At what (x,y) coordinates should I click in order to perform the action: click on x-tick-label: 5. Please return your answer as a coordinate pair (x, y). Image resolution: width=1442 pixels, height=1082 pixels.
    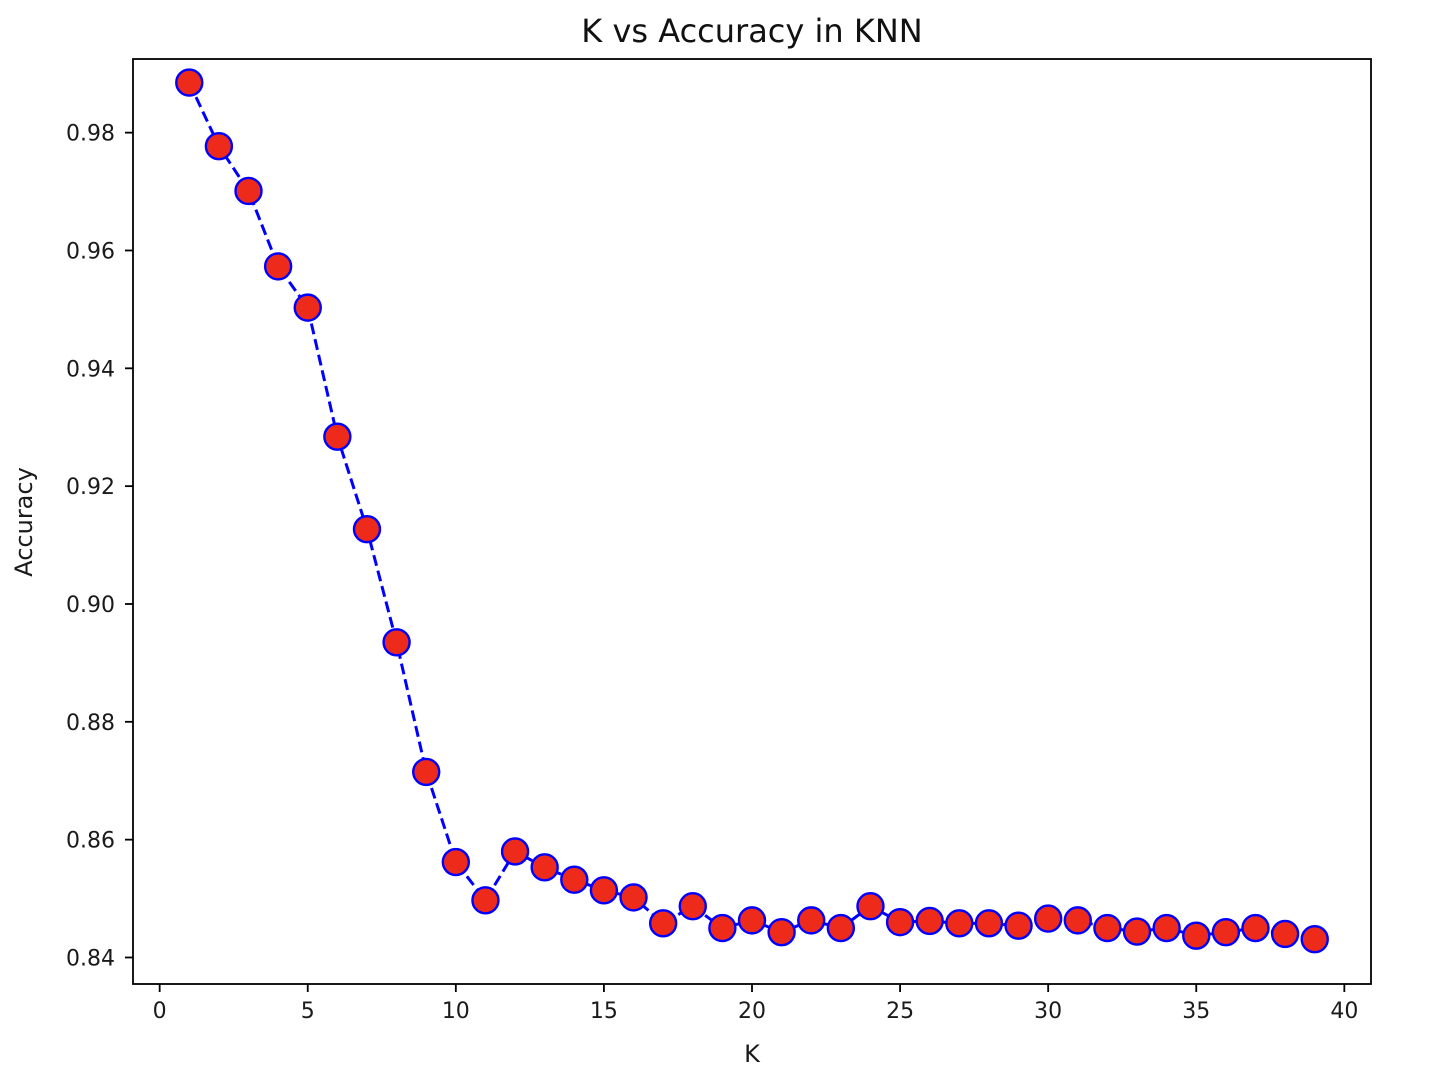
    Looking at the image, I should click on (308, 1011).